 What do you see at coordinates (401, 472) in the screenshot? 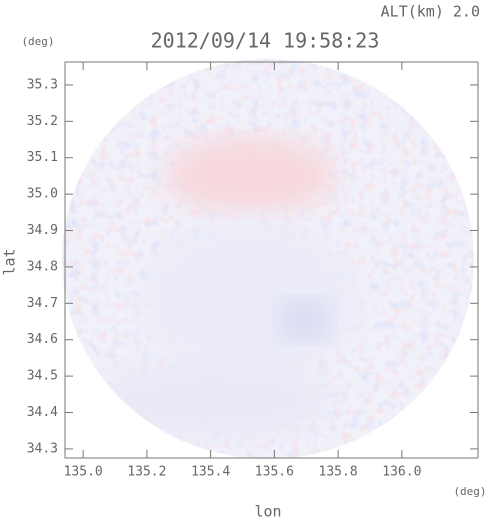
I see `x-tick-label: 136.0` at bounding box center [401, 472].